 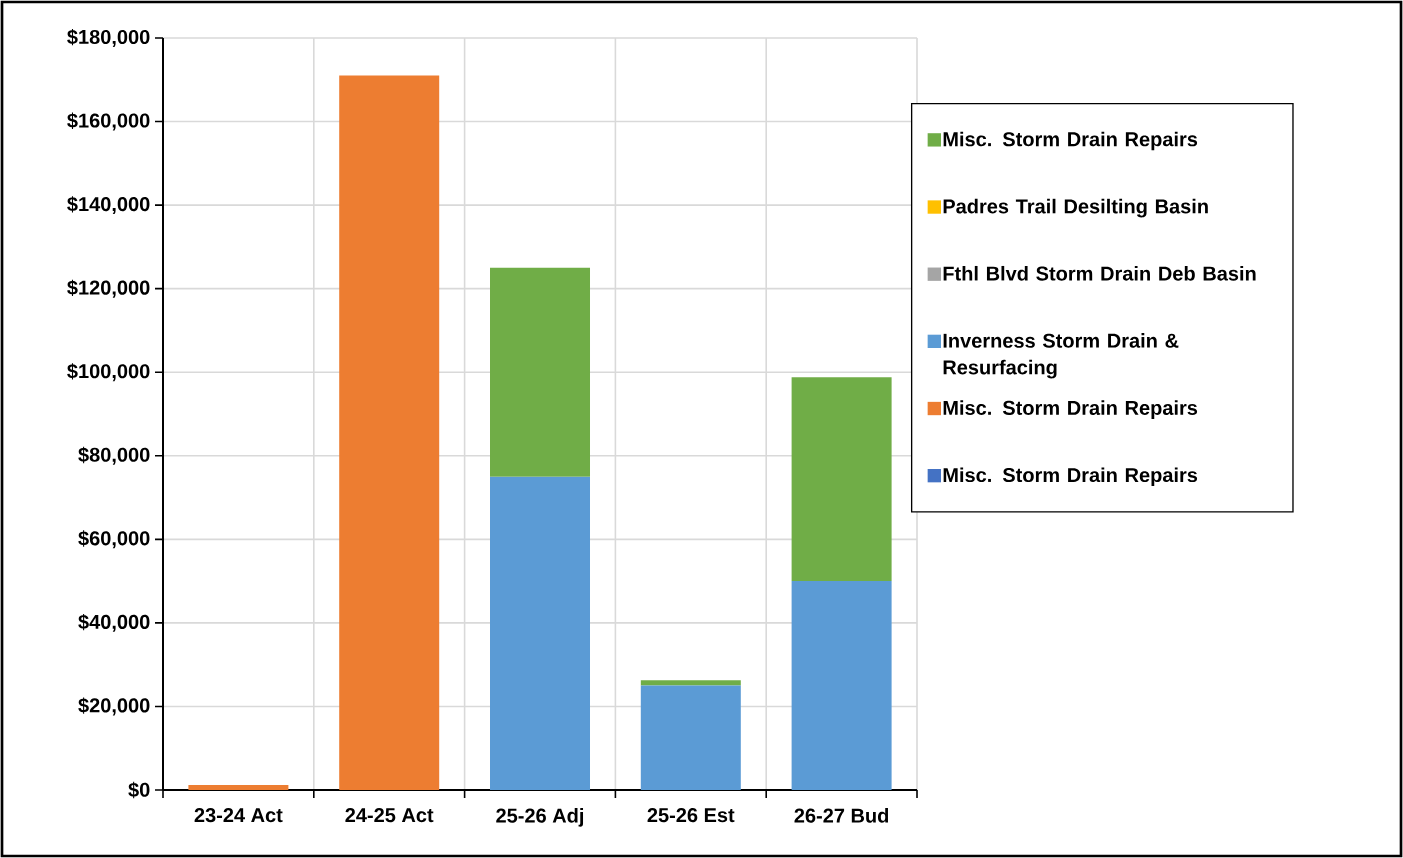 I want to click on x-tick-label: 26-27 Bud, so click(x=841, y=815).